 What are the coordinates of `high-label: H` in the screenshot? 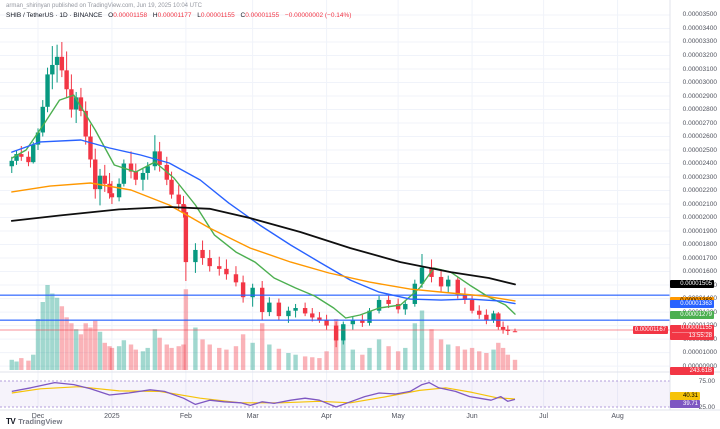 It's located at (155, 15).